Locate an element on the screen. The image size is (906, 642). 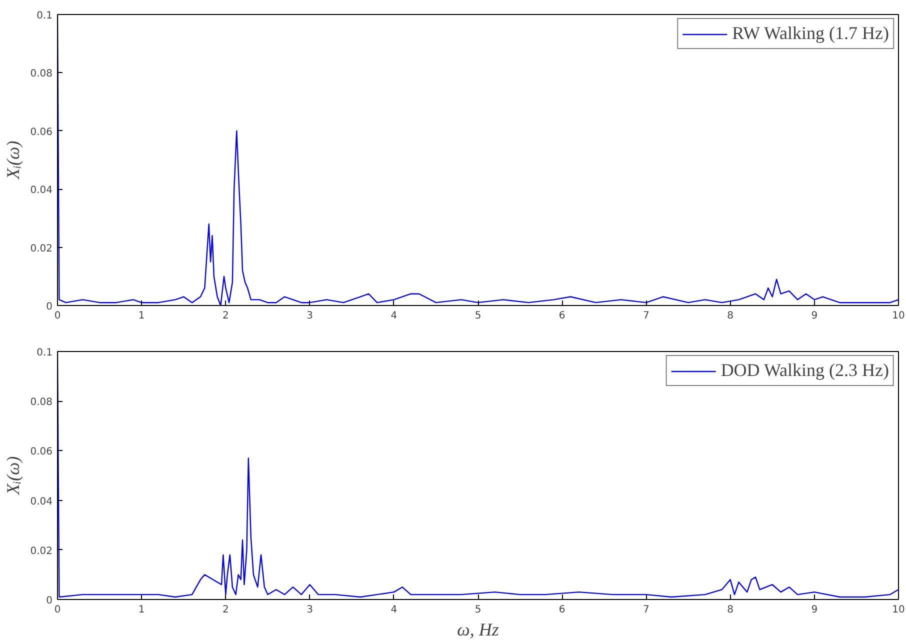
legend-label: DOD Walking (2.3 Hz) is located at coordinates (804, 370).